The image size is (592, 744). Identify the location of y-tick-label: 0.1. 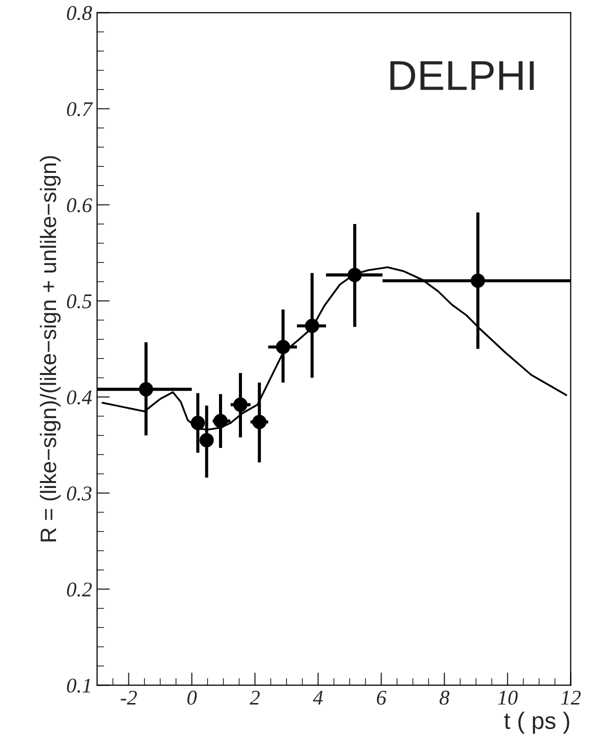
(78, 685).